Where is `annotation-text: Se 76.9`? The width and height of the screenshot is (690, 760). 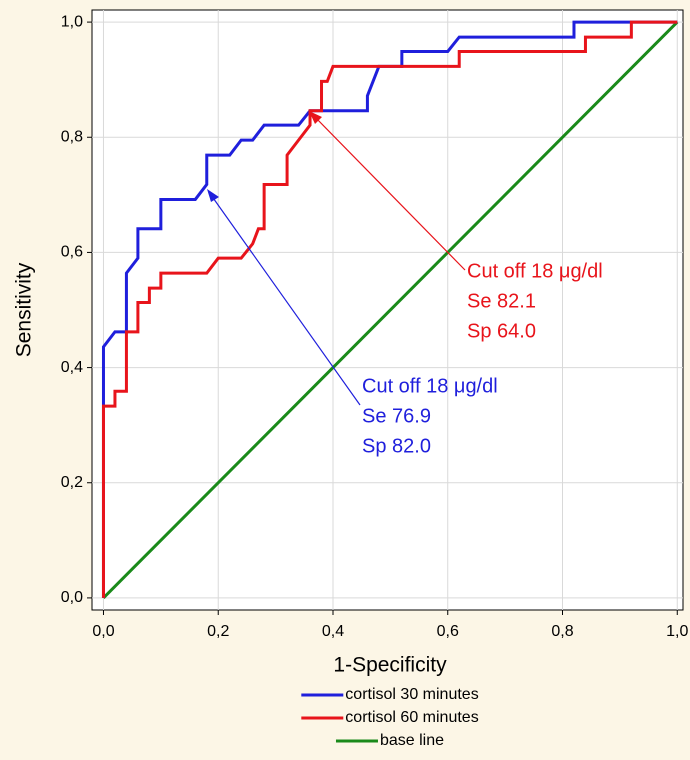 annotation-text: Se 76.9 is located at coordinates (396, 416).